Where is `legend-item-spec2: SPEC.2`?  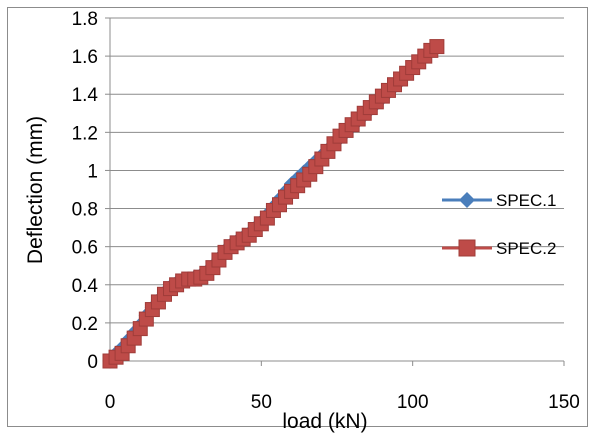
legend-item-spec2: SPEC.2 is located at coordinates (499, 248).